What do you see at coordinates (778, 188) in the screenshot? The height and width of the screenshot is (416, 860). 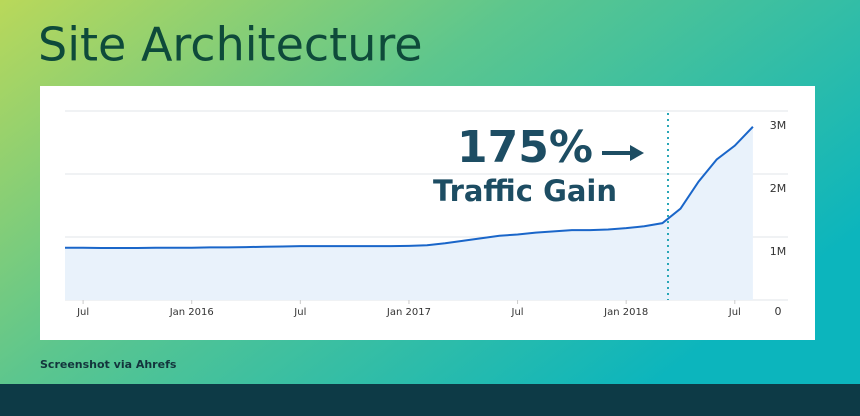 I see `y-tick-label: 2M` at bounding box center [778, 188].